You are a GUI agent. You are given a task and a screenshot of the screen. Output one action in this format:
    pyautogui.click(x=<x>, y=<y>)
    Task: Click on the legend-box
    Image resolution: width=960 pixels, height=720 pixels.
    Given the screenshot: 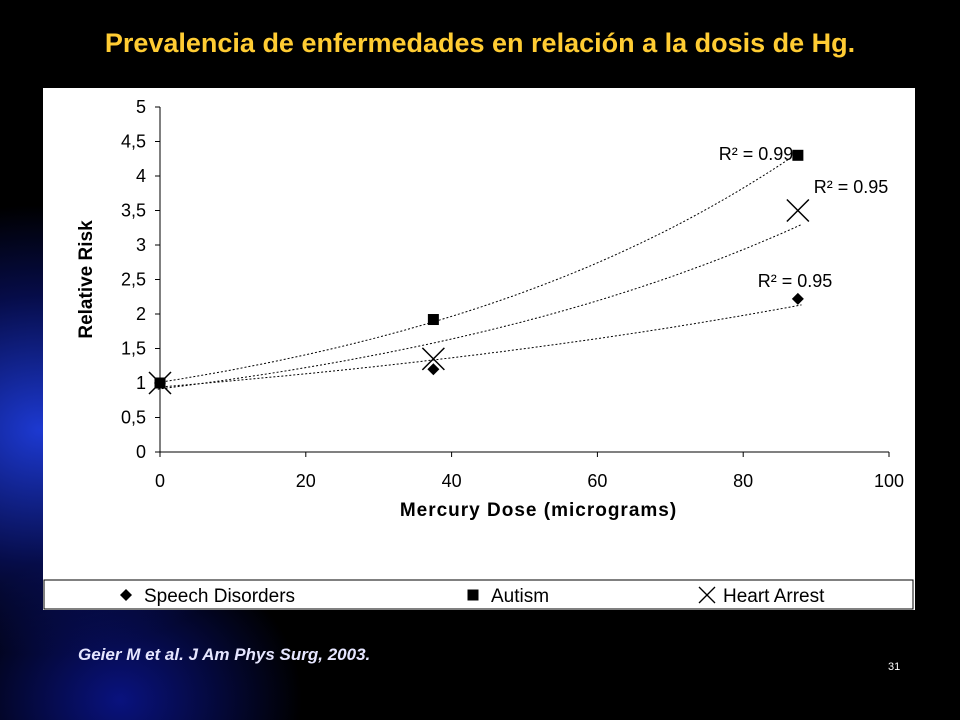 What is the action you would take?
    pyautogui.click(x=478, y=594)
    